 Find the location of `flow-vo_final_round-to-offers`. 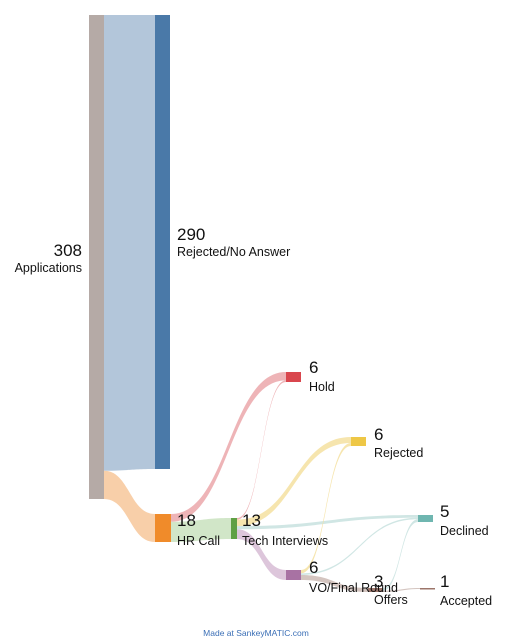

flow-vo_final_round-to-offers is located at coordinates (334, 583).